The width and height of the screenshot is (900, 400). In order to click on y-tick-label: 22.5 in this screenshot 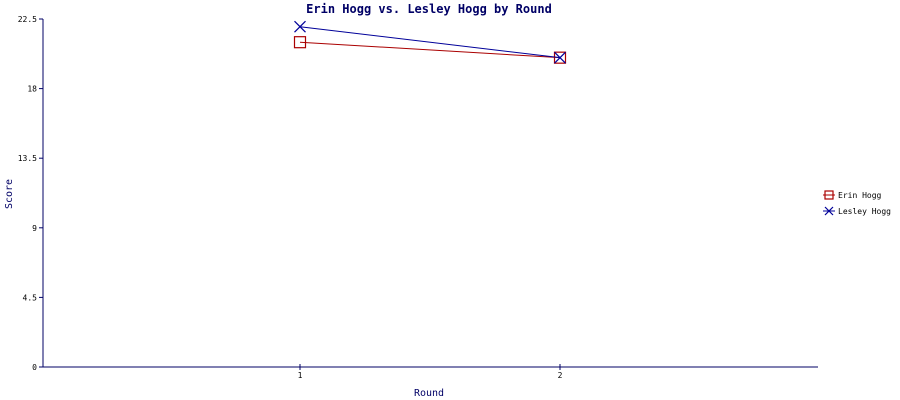, I will do `click(27, 19)`.